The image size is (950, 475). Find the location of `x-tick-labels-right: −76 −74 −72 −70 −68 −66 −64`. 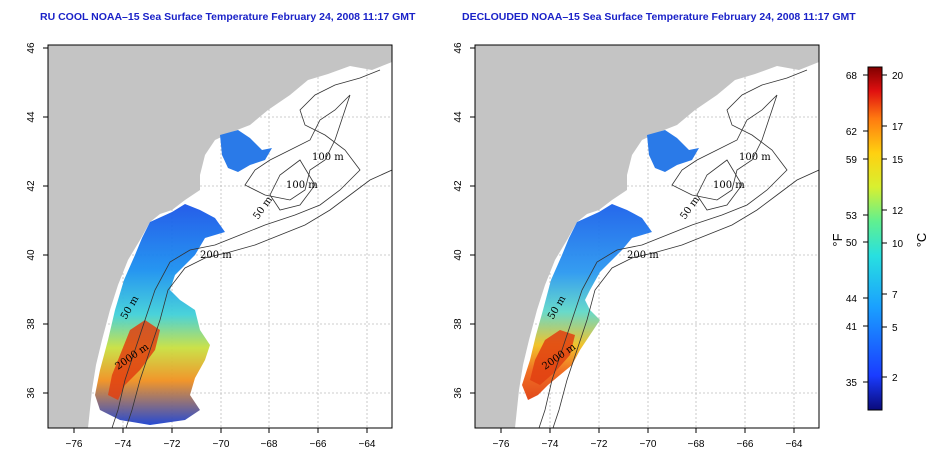

x-tick-labels-right: −76 −74 −72 −70 −68 −66 −64 is located at coordinates (648, 444).